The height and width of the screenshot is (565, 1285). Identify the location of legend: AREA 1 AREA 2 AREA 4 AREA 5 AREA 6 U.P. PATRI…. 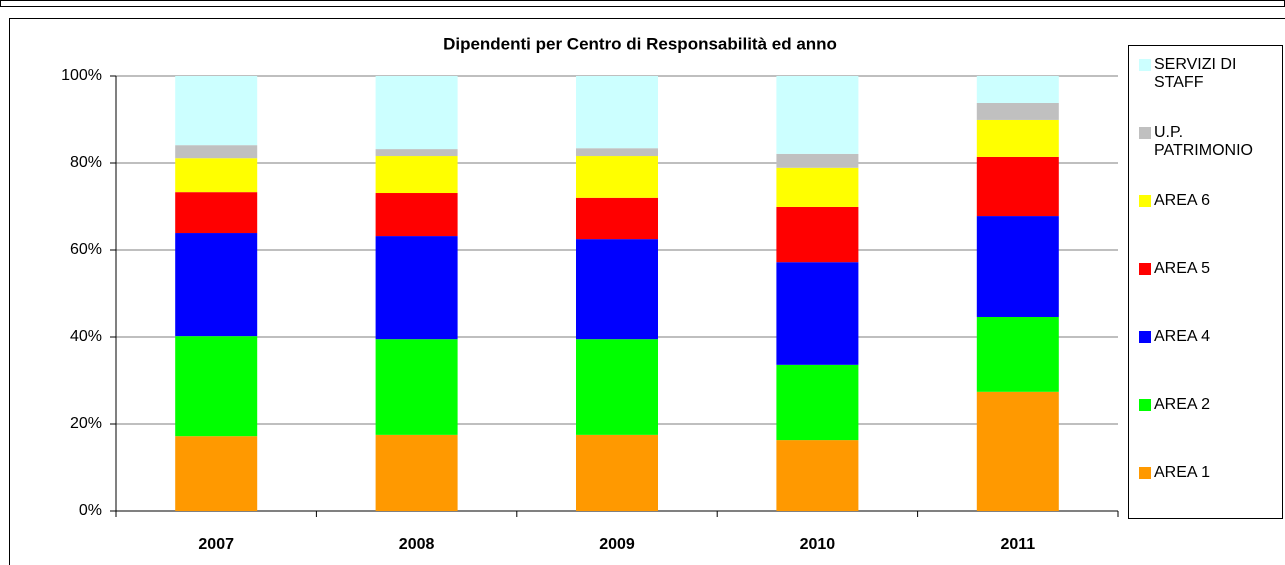
(1205, 282).